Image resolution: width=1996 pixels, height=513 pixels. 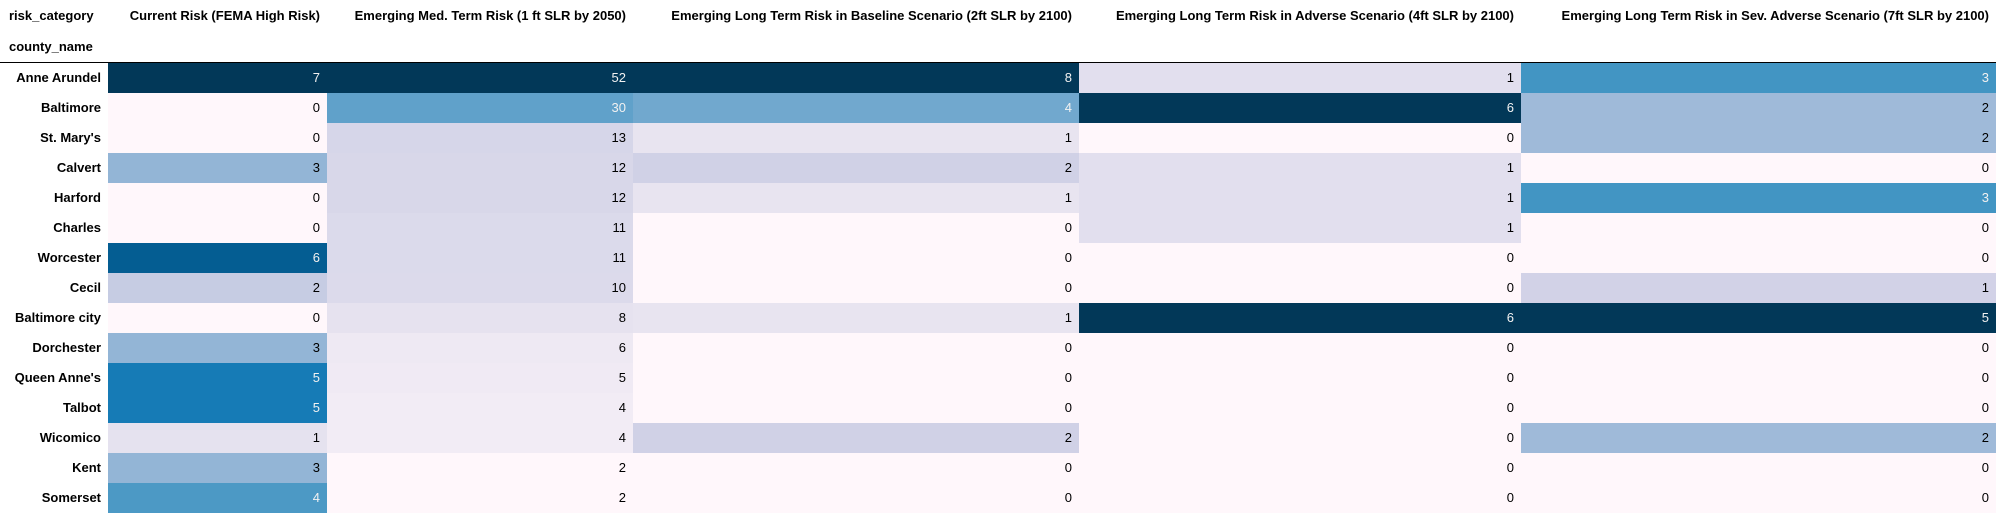 I want to click on table-row: Cecil 2 10 0 0 1, so click(x=998, y=288).